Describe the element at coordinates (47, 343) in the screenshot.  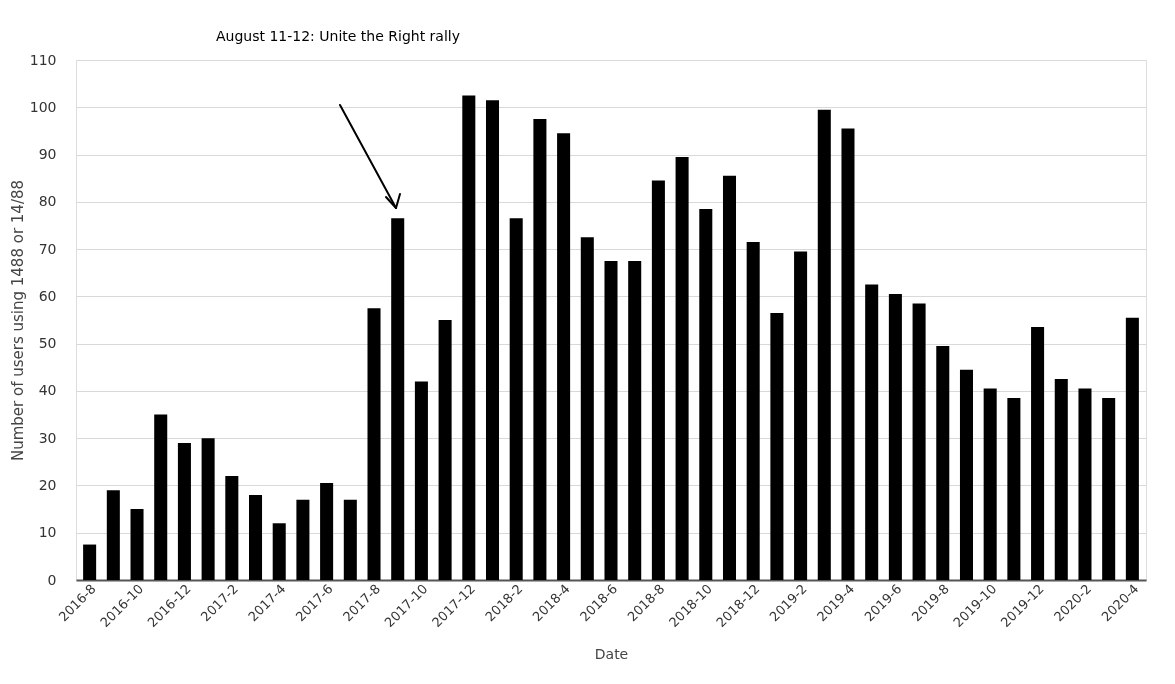
I see `y-tick-label: 50` at that location.